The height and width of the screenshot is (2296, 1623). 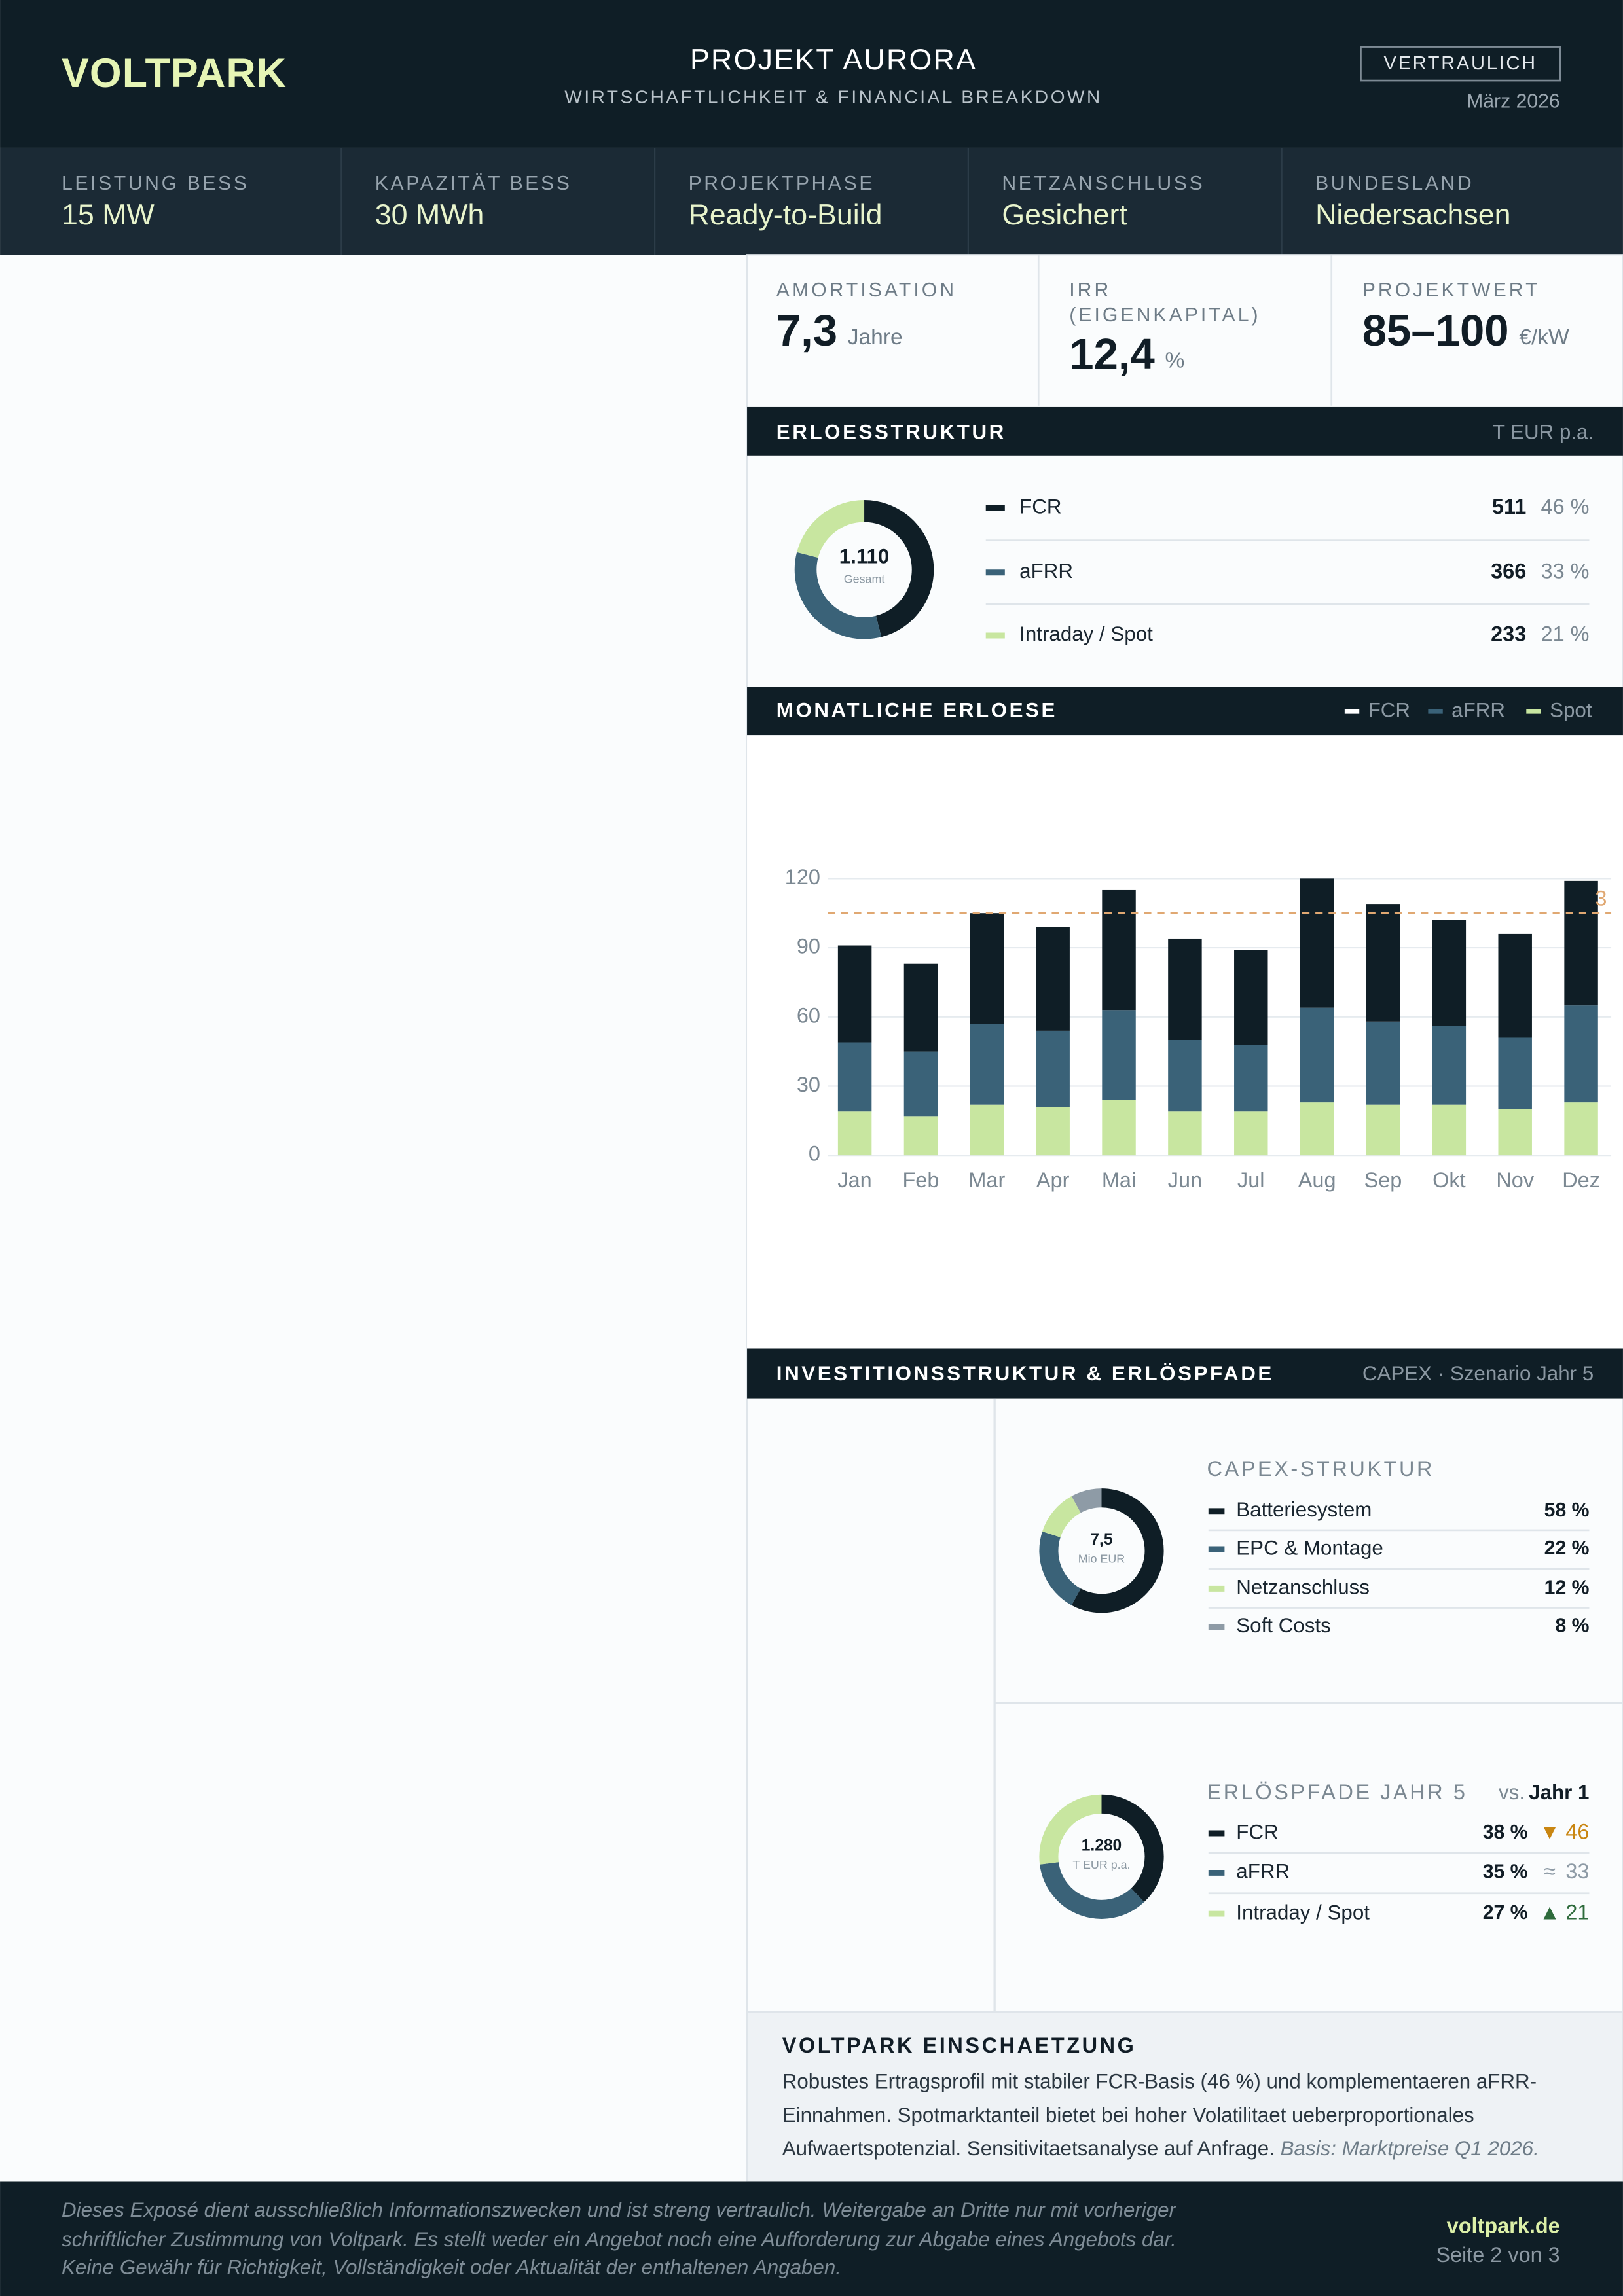 I want to click on date: März 2026, so click(x=1513, y=102).